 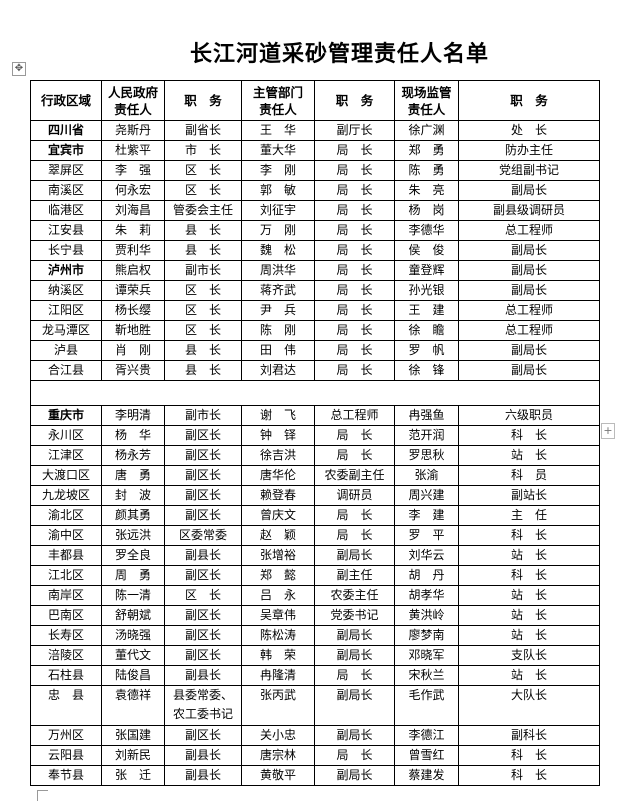 I want to click on cell-gov-person: 袁德祥, so click(x=133, y=705).